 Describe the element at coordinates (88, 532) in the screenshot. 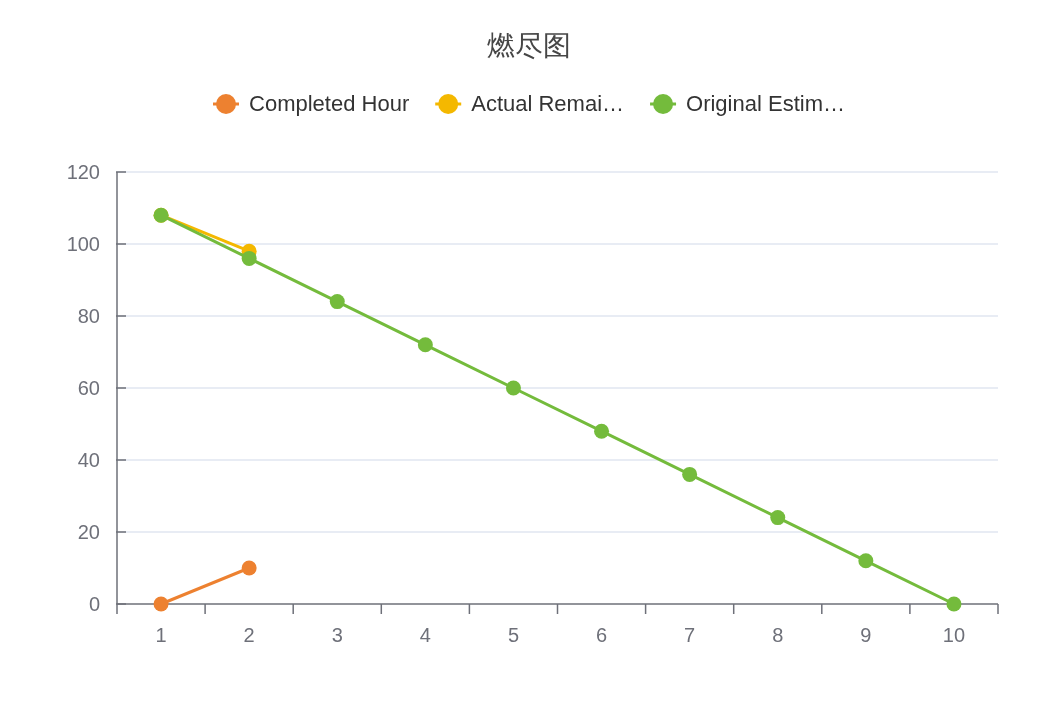

I see `y-tick-label: 20` at that location.